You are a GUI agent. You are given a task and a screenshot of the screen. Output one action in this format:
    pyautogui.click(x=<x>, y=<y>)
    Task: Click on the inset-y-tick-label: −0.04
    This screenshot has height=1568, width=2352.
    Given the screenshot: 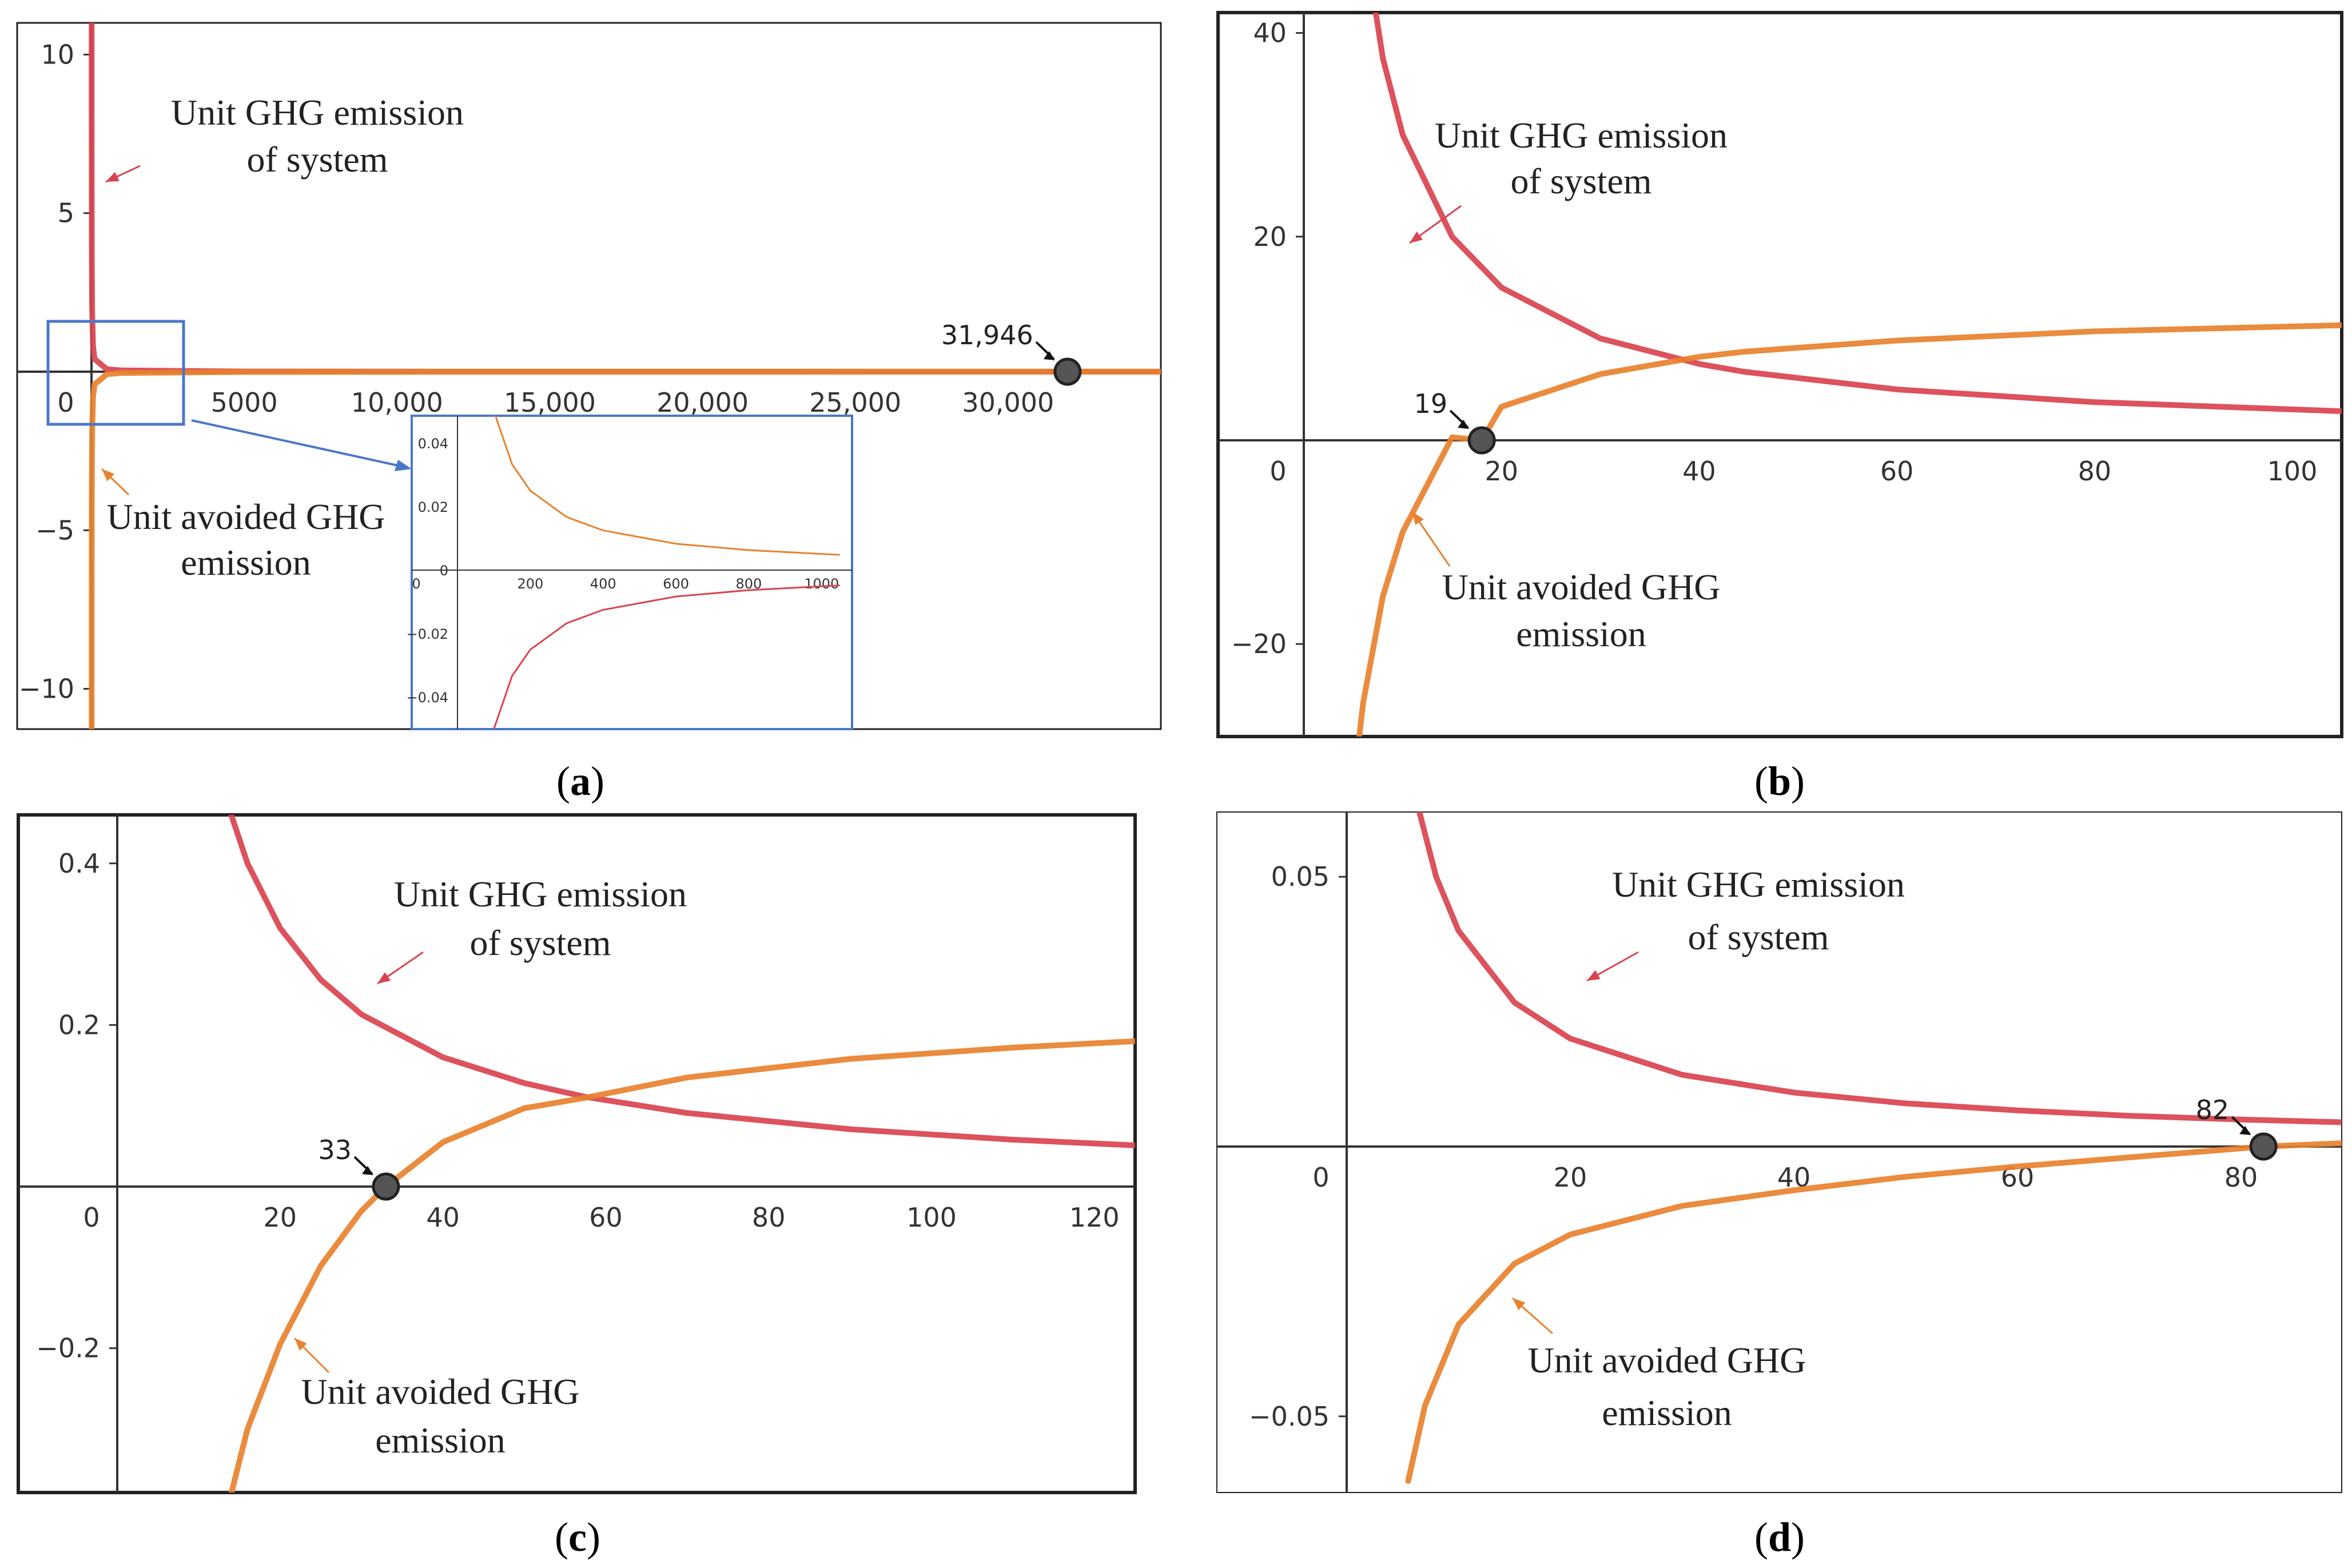 What is the action you would take?
    pyautogui.click(x=427, y=698)
    